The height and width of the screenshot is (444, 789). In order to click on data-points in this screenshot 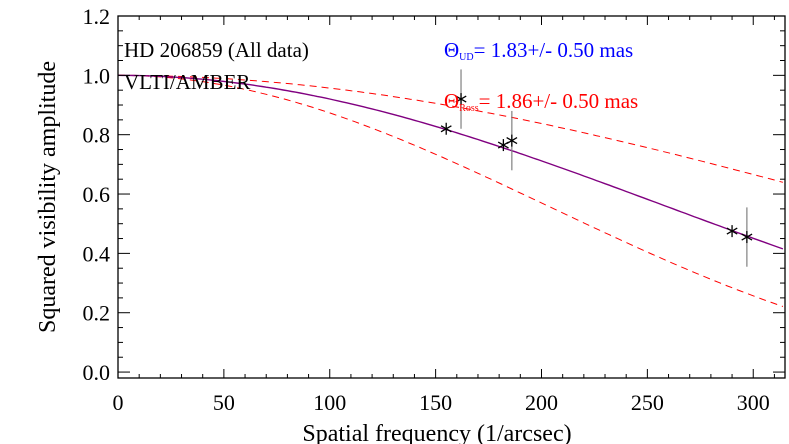, I will do `click(596, 168)`.